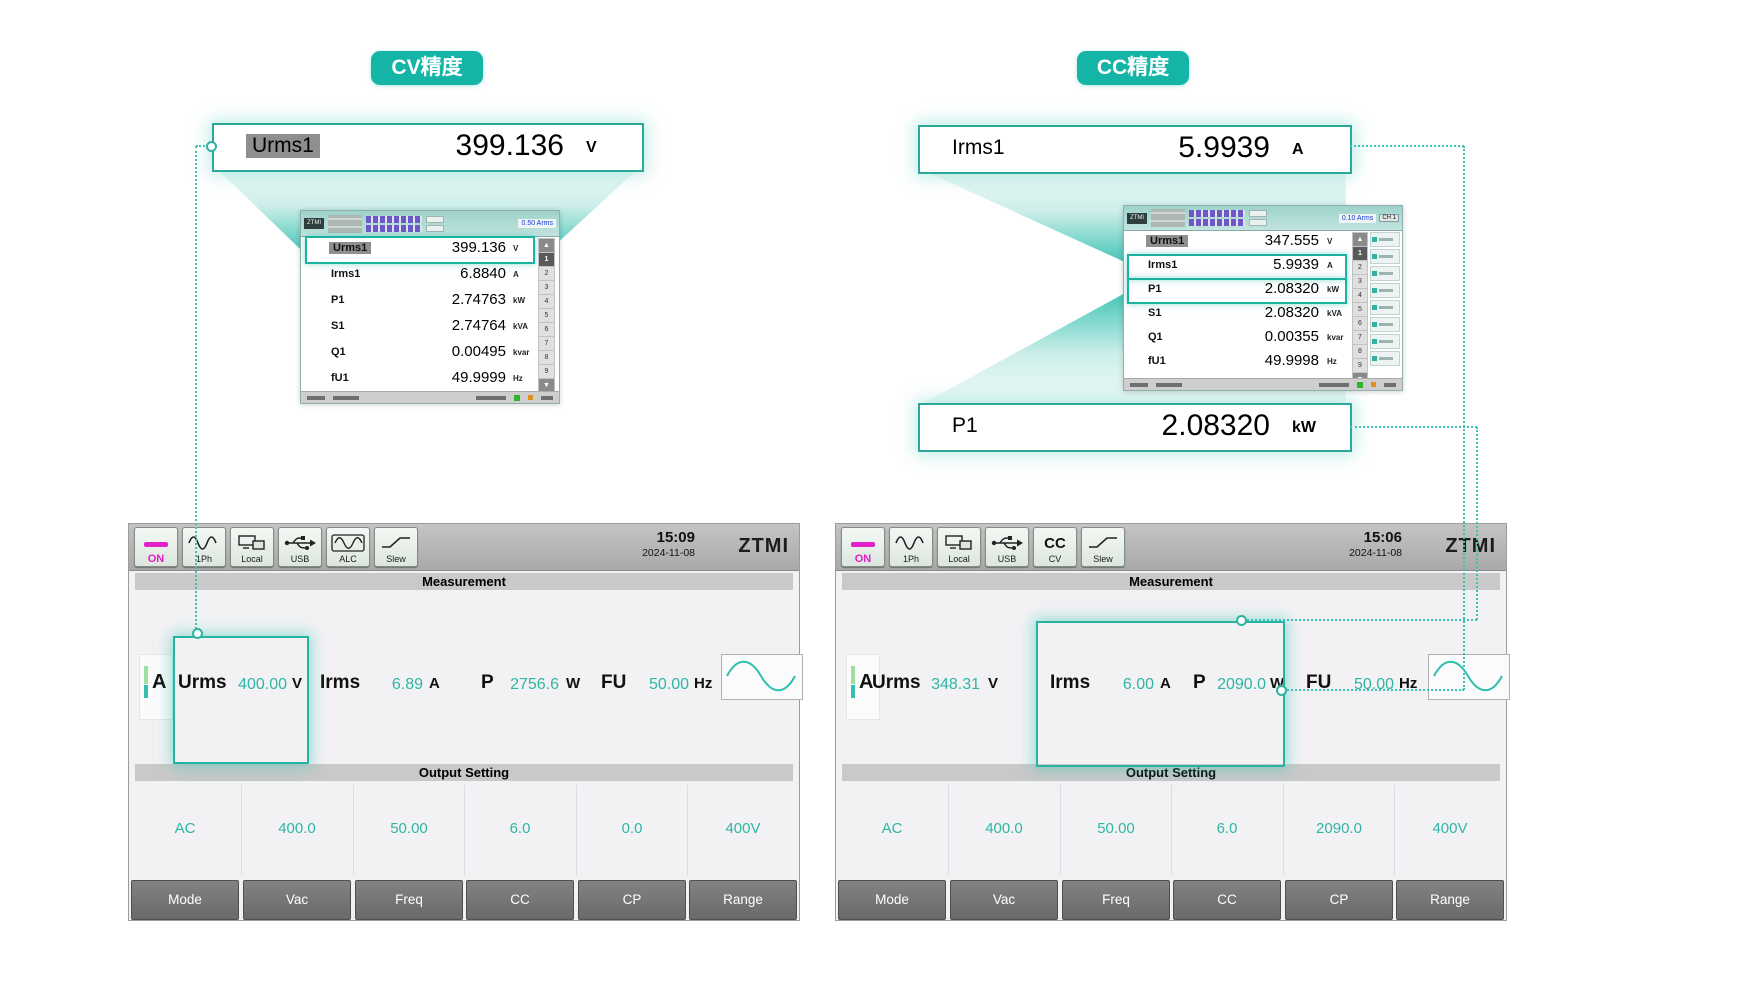 This screenshot has height=1000, width=1760. Describe the element at coordinates (1258, 218) in the screenshot. I see `header-cells` at that location.